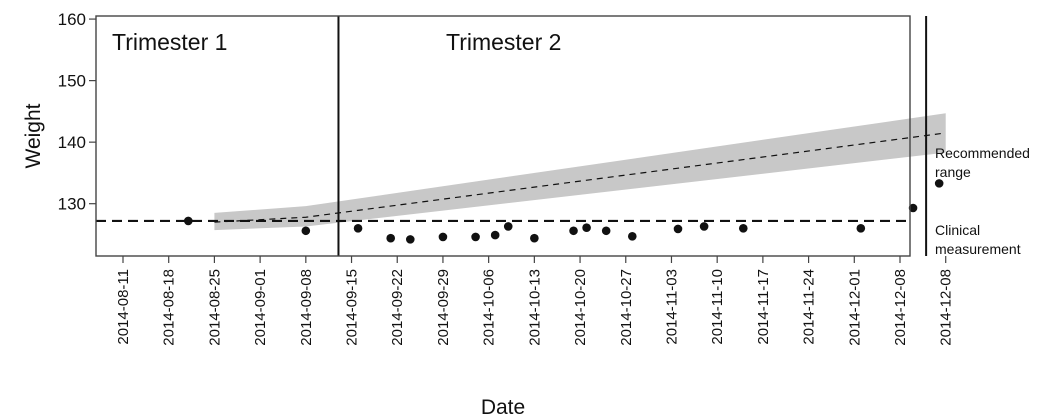 The width and height of the screenshot is (1057, 419). I want to click on x-tick-label: 2014-12-01, so click(854, 307).